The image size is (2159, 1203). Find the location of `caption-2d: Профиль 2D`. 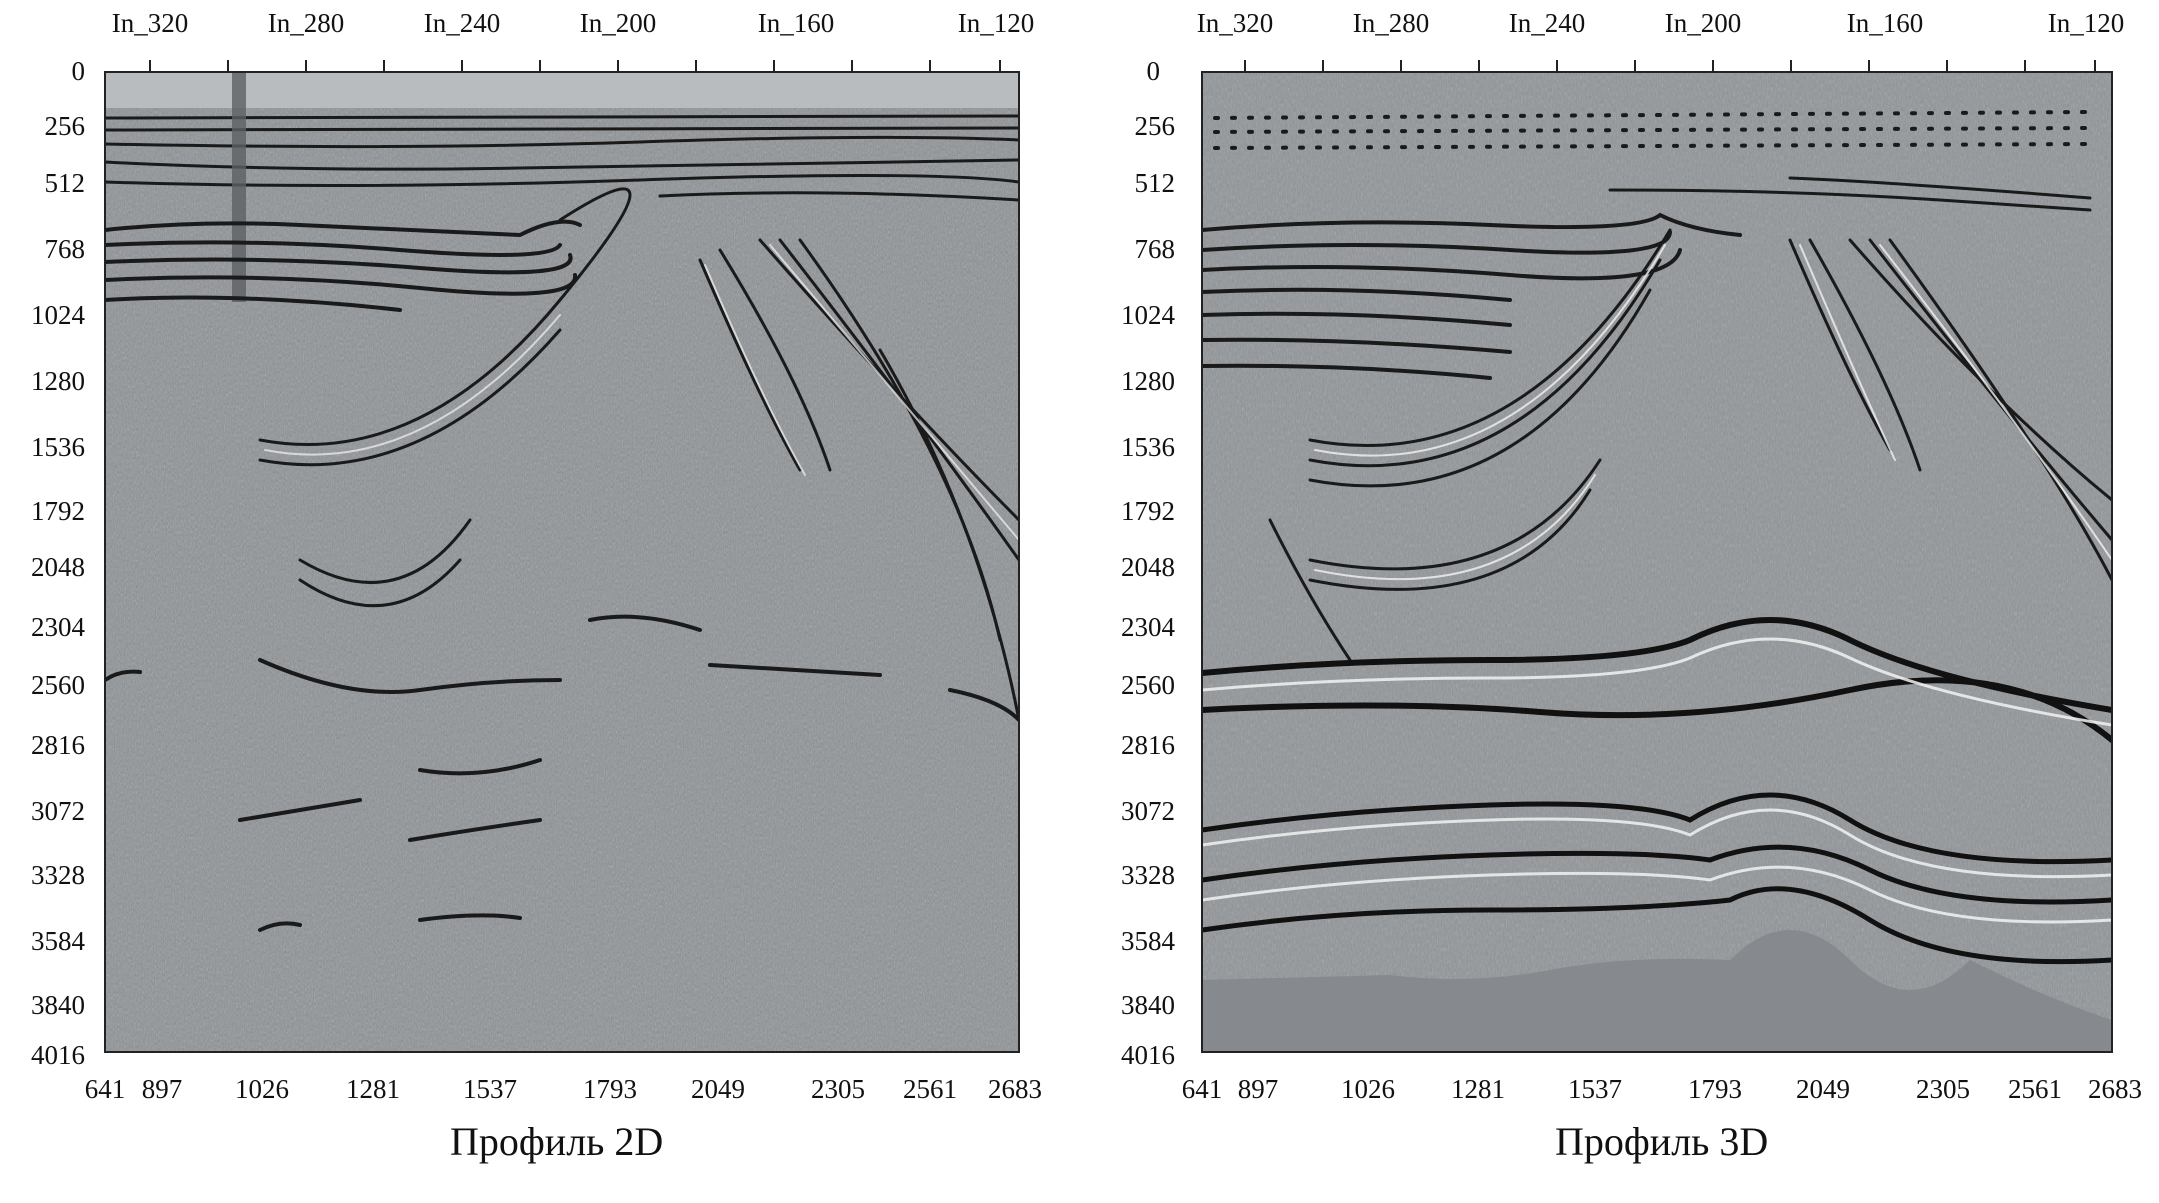

caption-2d: Профиль 2D is located at coordinates (557, 1141).